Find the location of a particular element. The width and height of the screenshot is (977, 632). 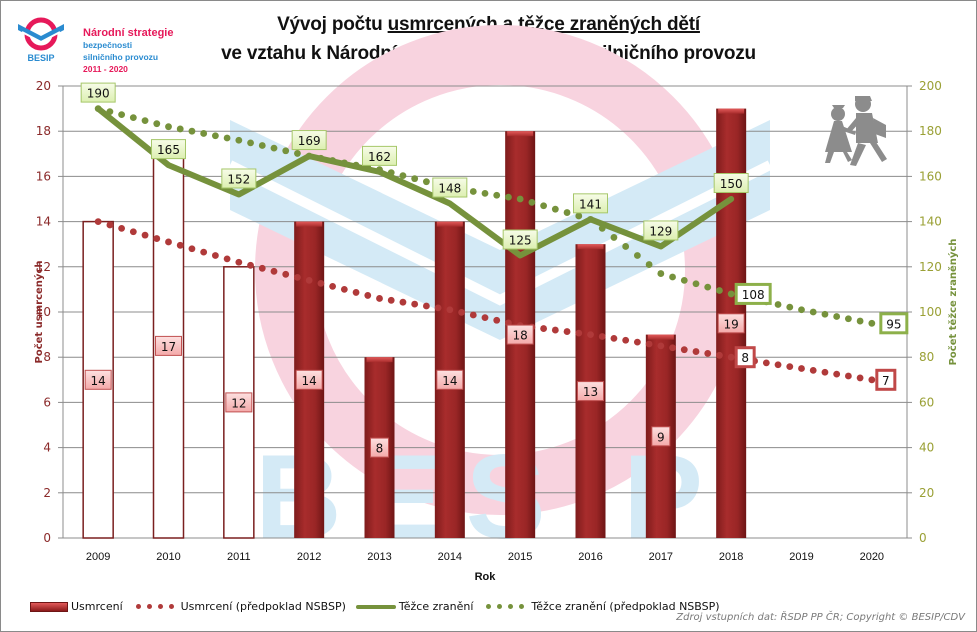

bar-value-label: 17 is located at coordinates (168, 345).